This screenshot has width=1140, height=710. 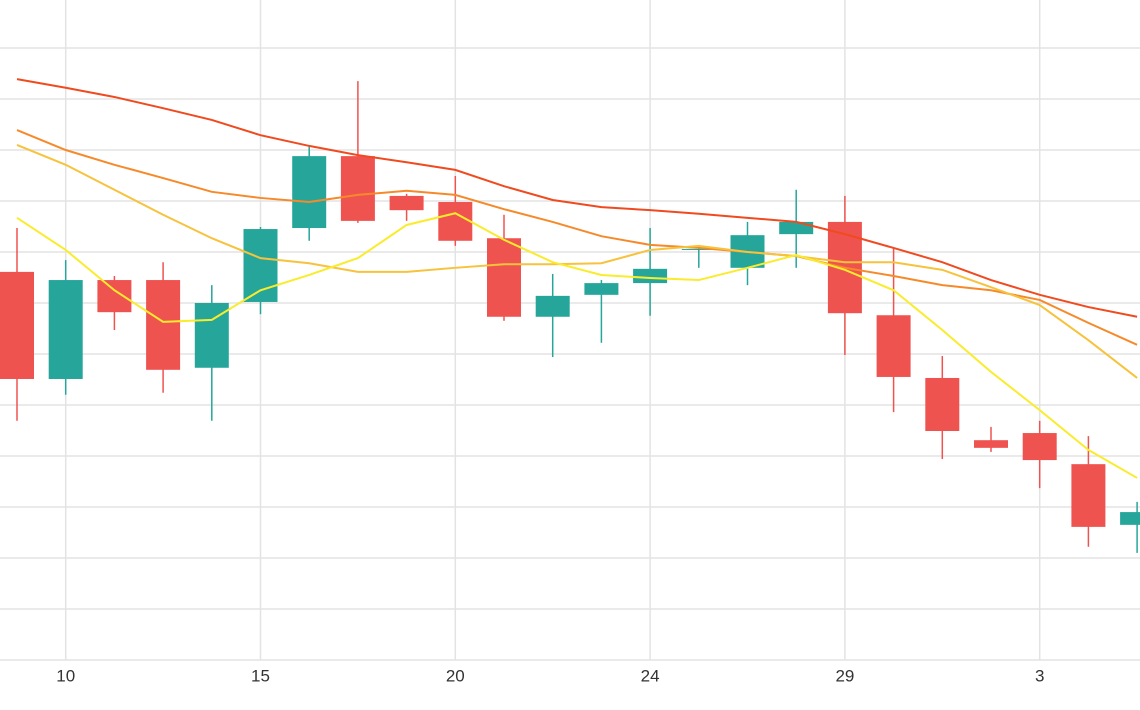 I want to click on x-tick-label: 3, so click(x=1039, y=675).